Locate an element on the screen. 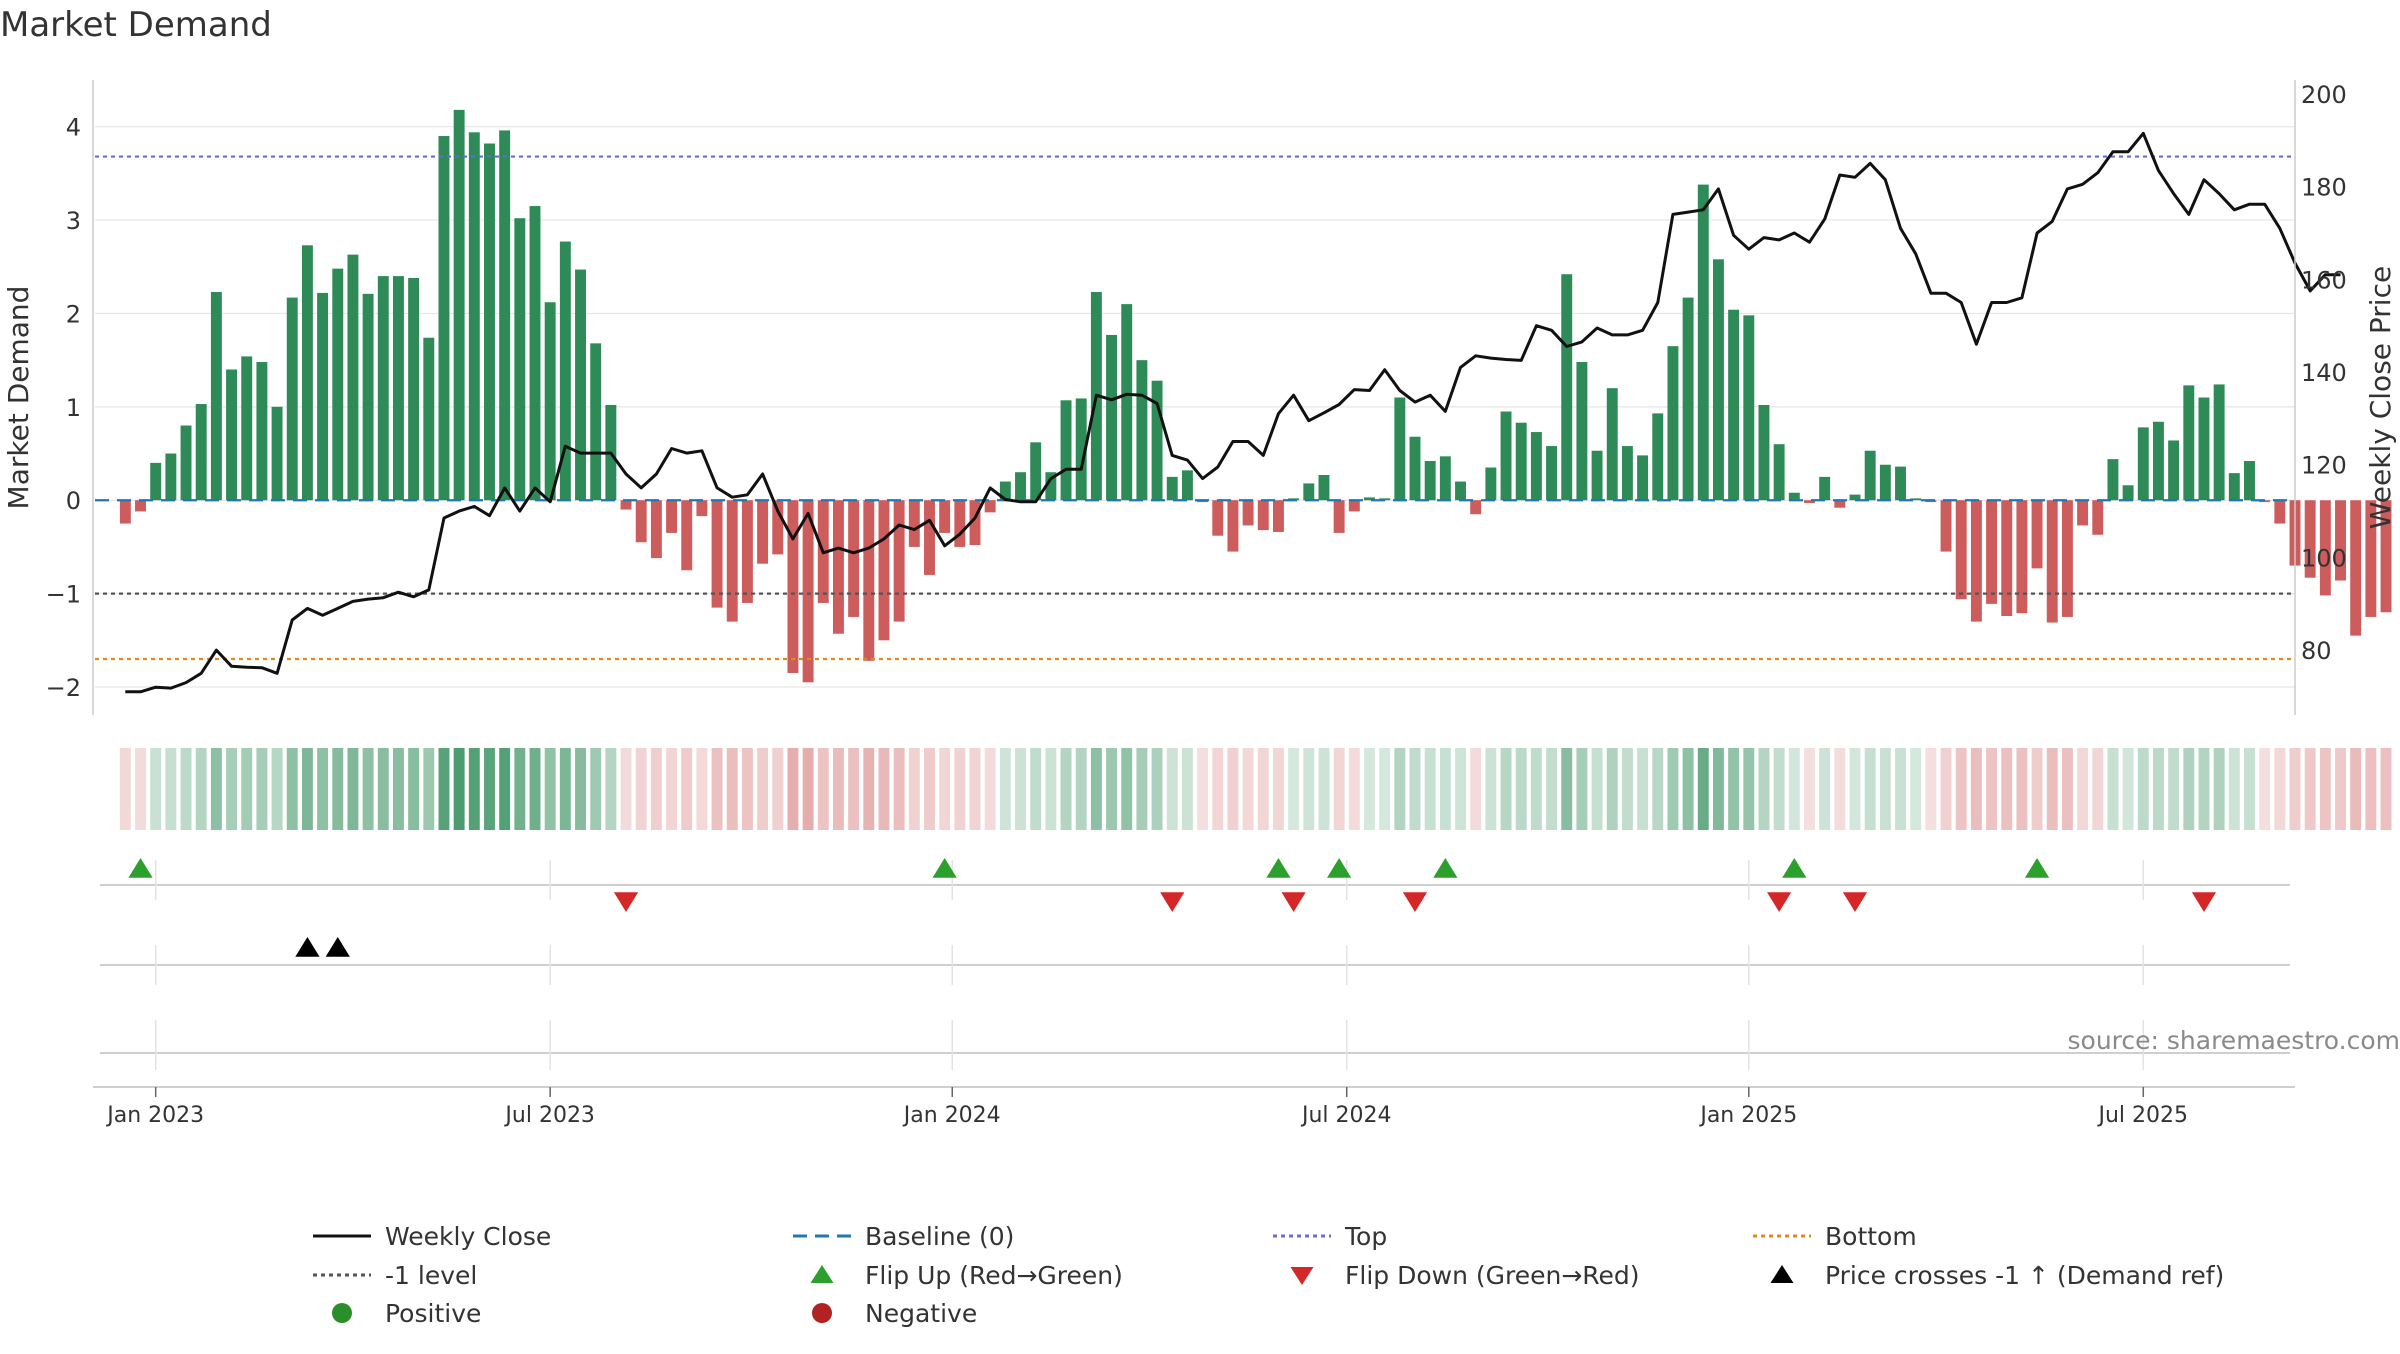  y2-tick-label: 180 is located at coordinates (2324, 188).